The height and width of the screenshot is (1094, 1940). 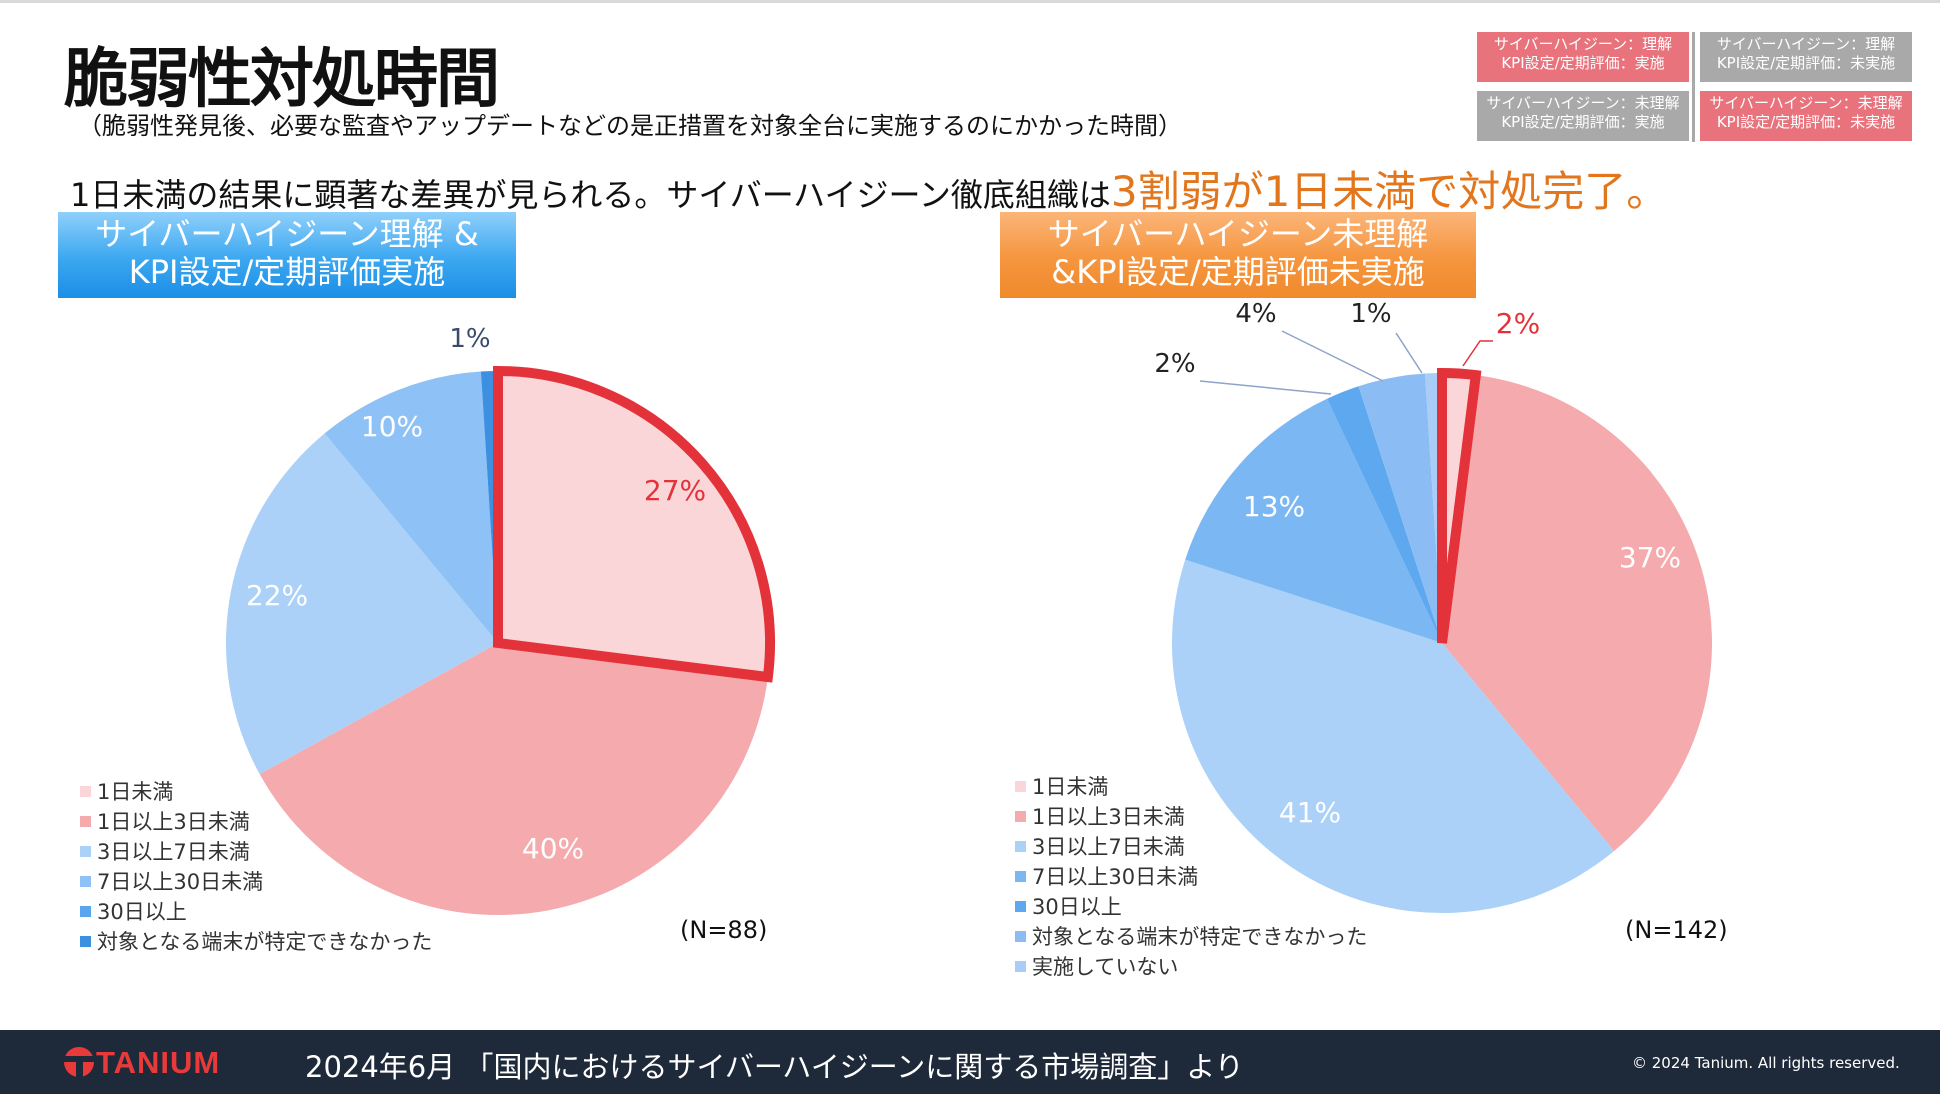 What do you see at coordinates (1191, 966) in the screenshot?
I see `chart2-legend-item: 実施していない` at bounding box center [1191, 966].